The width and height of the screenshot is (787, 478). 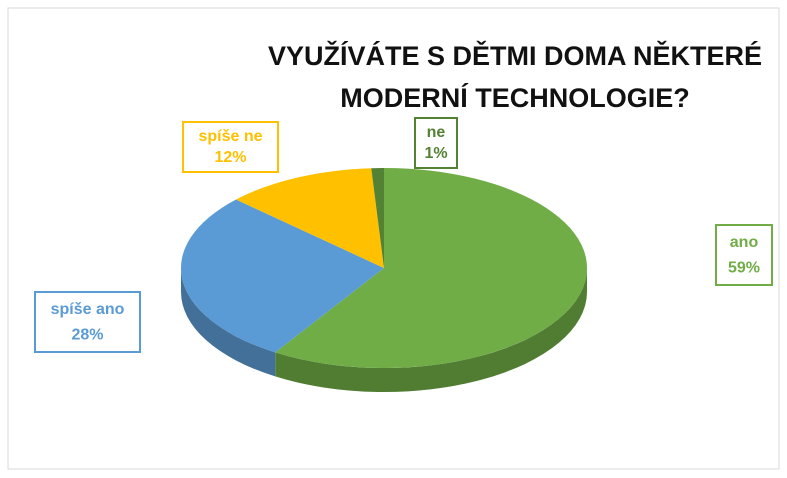 I want to click on chart-title: MODERNÍ TECHNOLOGIE?, so click(x=515, y=97).